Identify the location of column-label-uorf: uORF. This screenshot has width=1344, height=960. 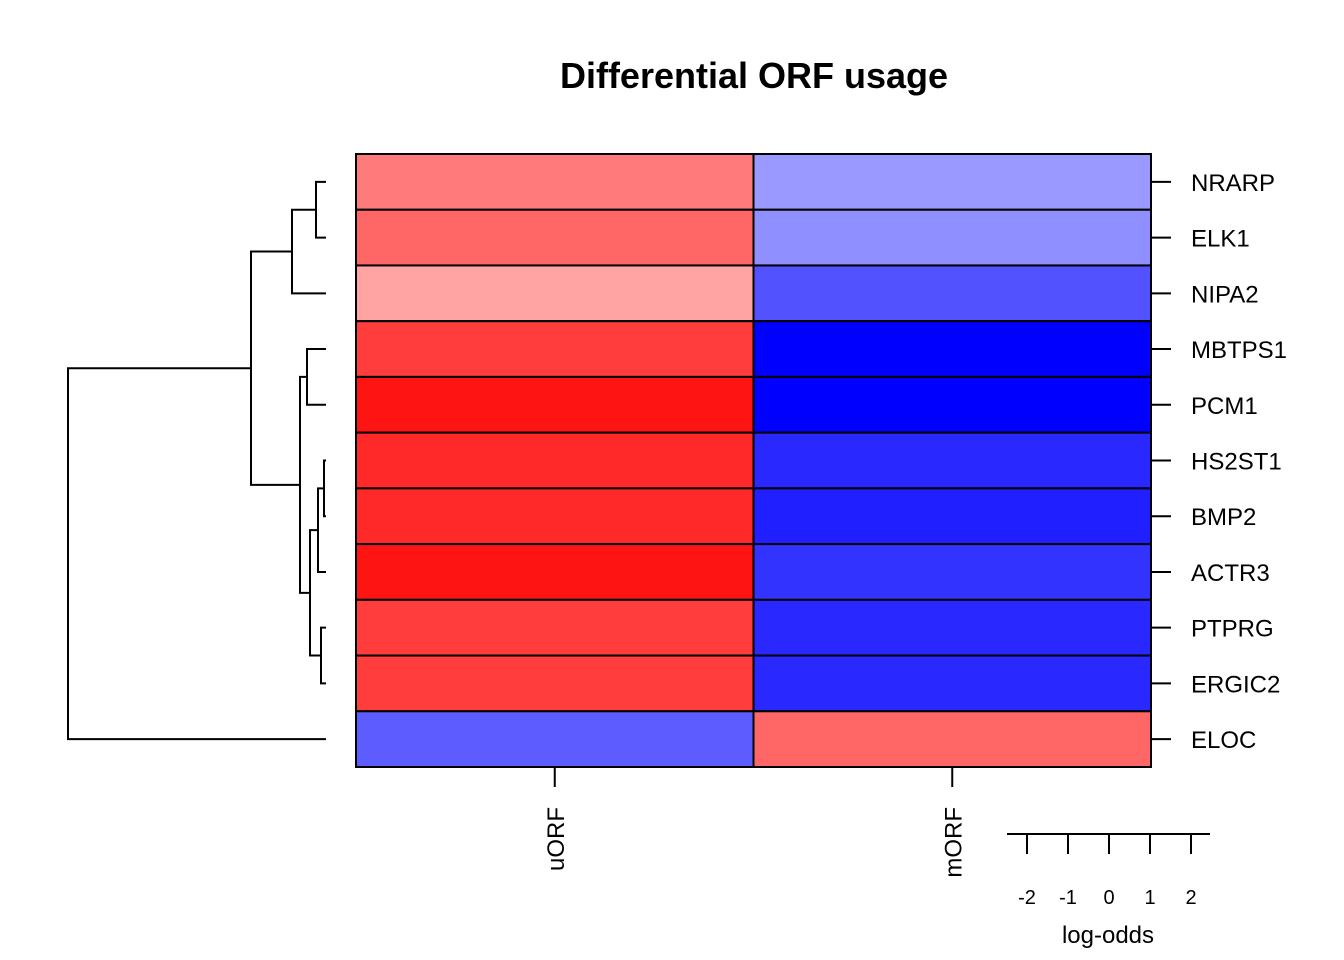
(556, 839).